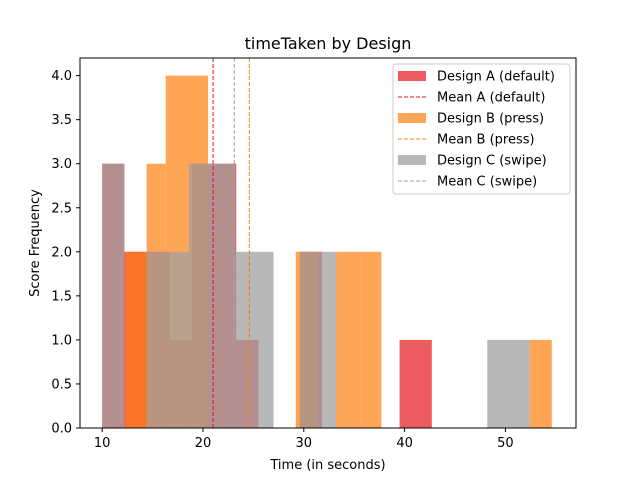 Image resolution: width=640 pixels, height=480 pixels. Describe the element at coordinates (487, 182) in the screenshot. I see `legend-label: Mean C (swipe)` at that location.